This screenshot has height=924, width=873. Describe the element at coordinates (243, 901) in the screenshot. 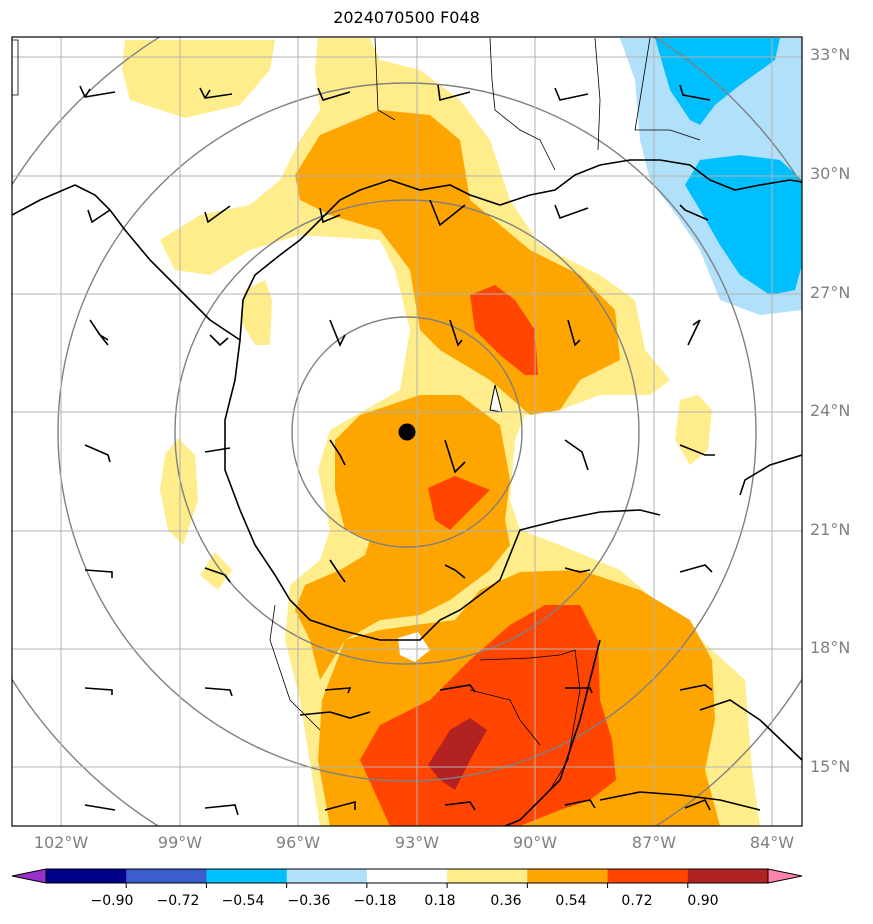

I see `colorbar-tick: −0.54` at that location.